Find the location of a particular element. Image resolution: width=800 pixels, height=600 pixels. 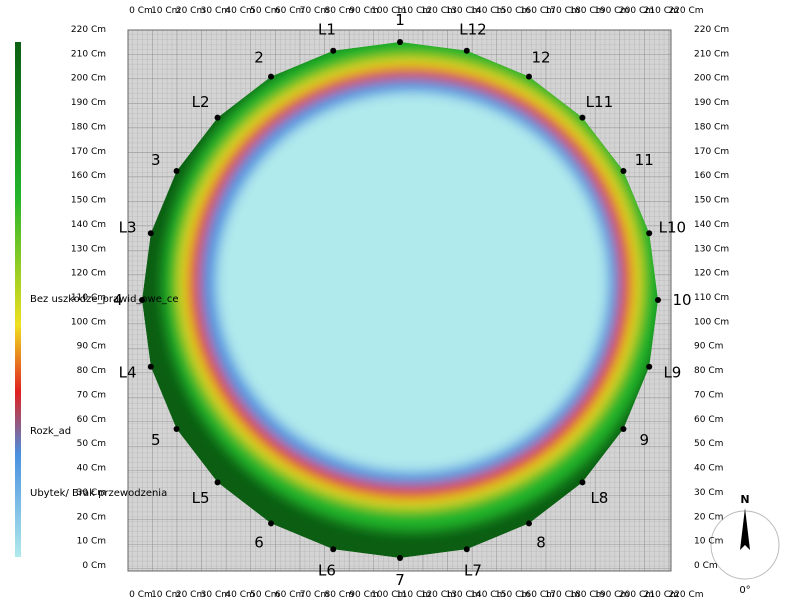

y-tick-label: 20 Cm is located at coordinates (708, 517).